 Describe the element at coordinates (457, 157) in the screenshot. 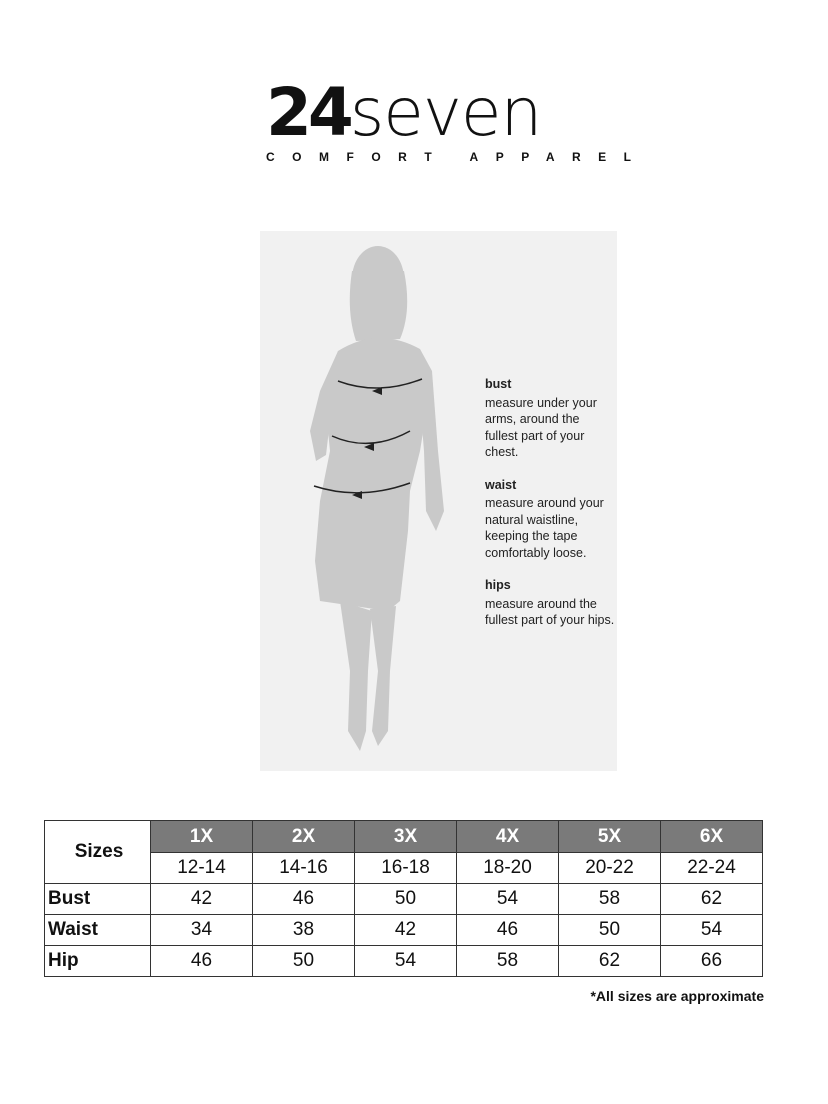

I see `logo-tagline: COMFORT APPAREL` at that location.